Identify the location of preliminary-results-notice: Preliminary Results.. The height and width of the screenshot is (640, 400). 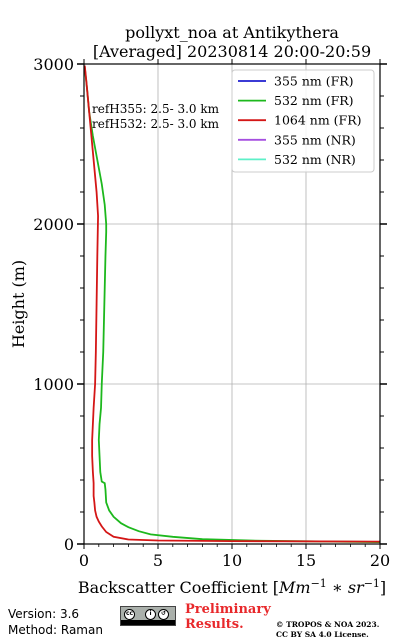
(228, 617).